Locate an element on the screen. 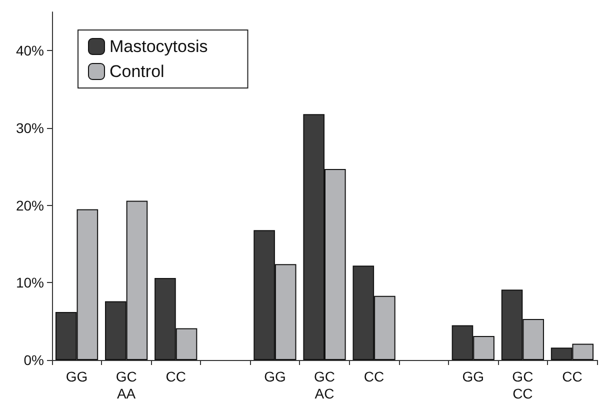 The width and height of the screenshot is (605, 404). x-tick-label: GC CC is located at coordinates (523, 385).